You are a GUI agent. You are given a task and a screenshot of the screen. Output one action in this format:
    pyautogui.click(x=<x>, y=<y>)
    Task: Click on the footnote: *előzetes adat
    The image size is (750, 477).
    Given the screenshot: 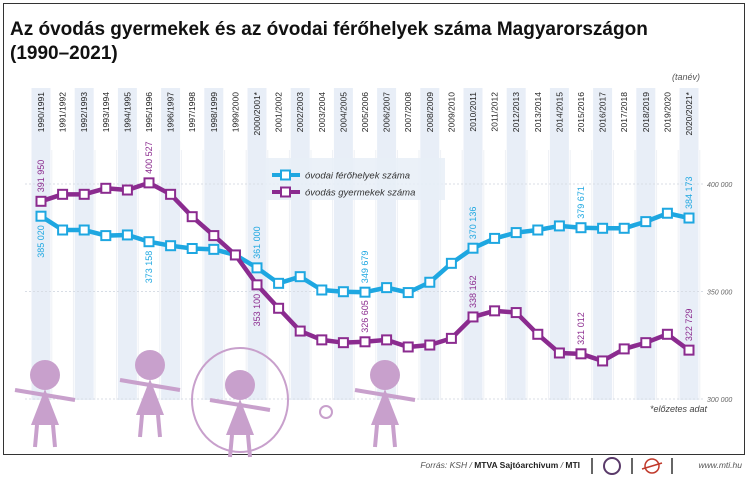 What is the action you would take?
    pyautogui.click(x=679, y=409)
    